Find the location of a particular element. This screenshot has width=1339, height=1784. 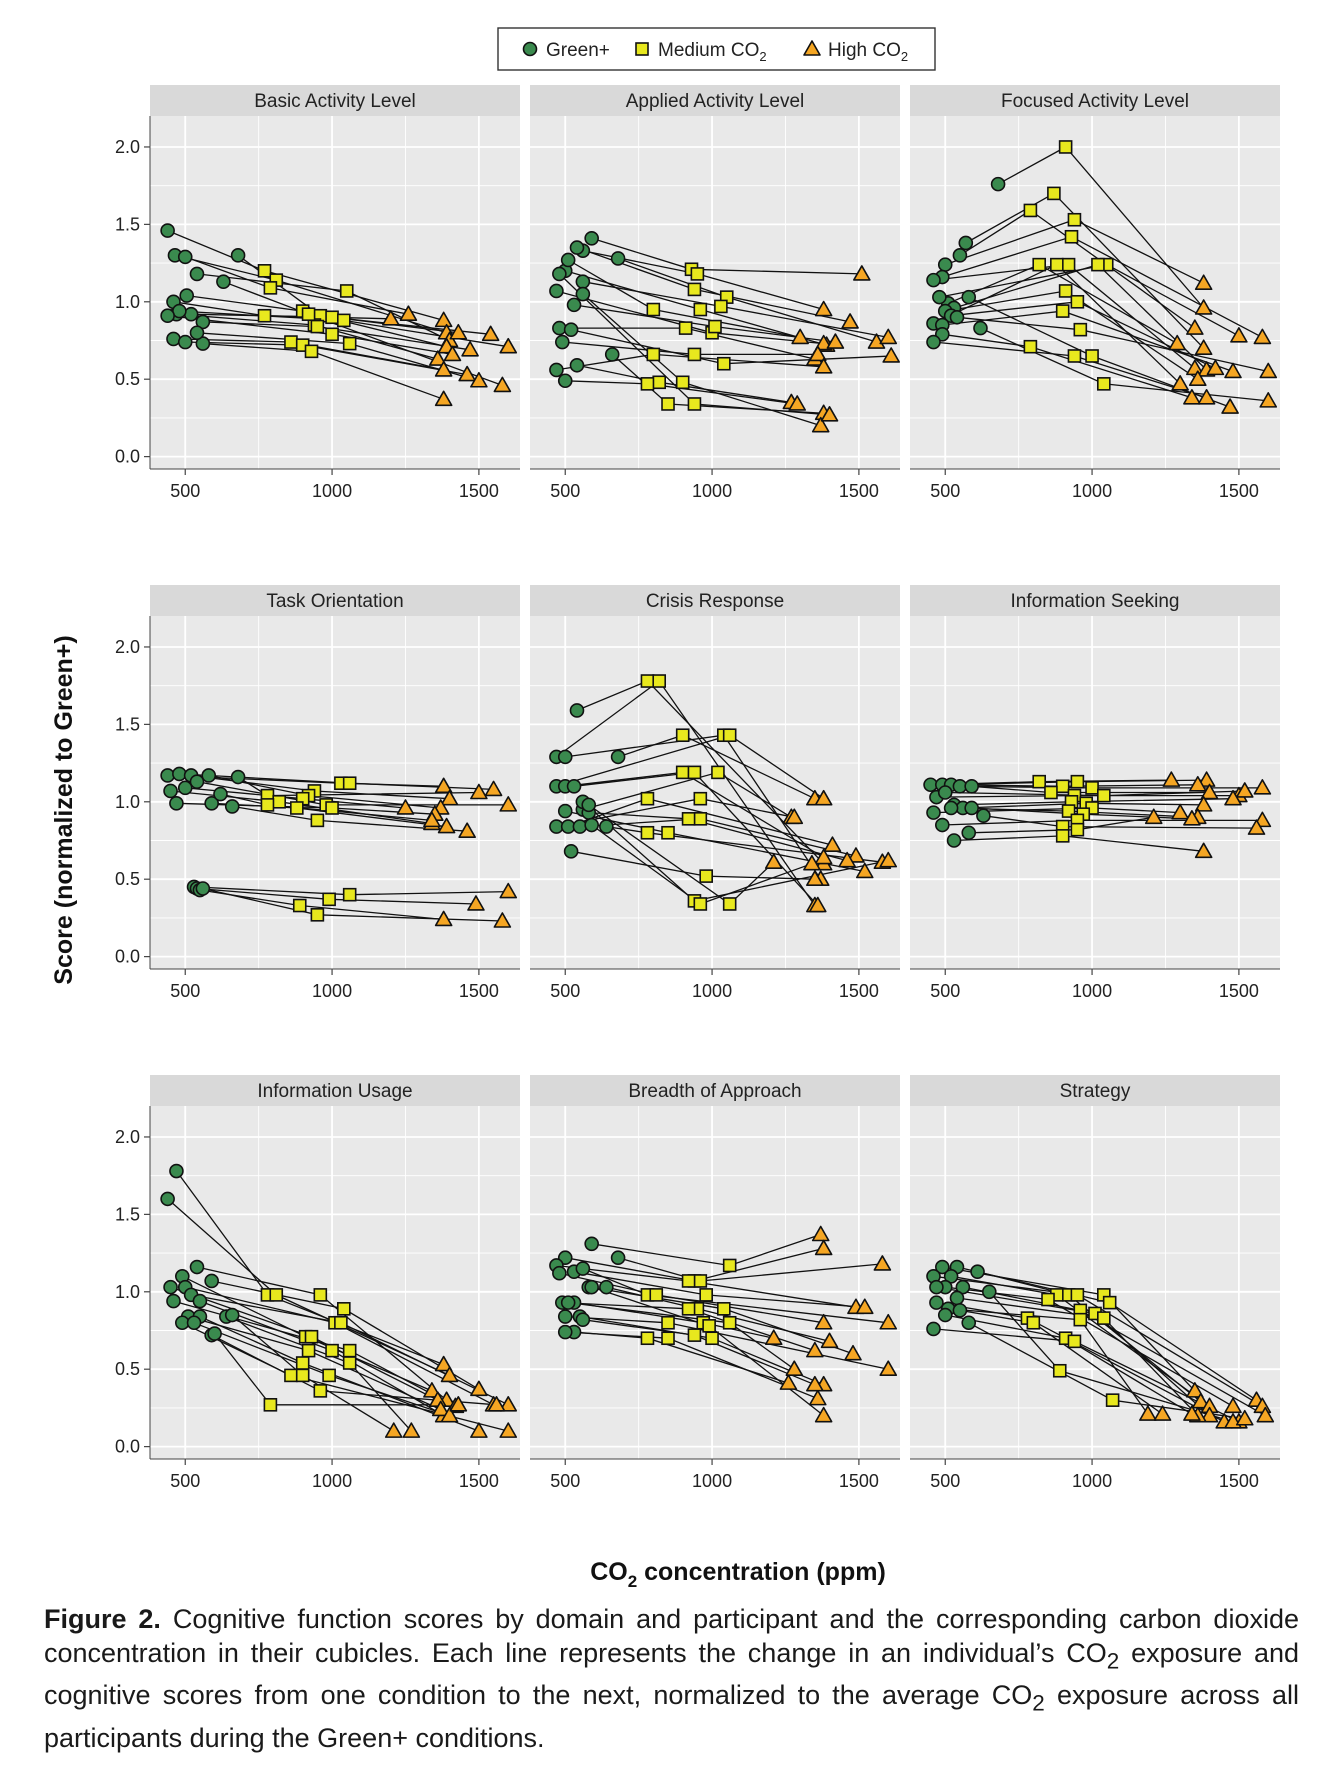

legend-label: Green+ is located at coordinates (578, 50).